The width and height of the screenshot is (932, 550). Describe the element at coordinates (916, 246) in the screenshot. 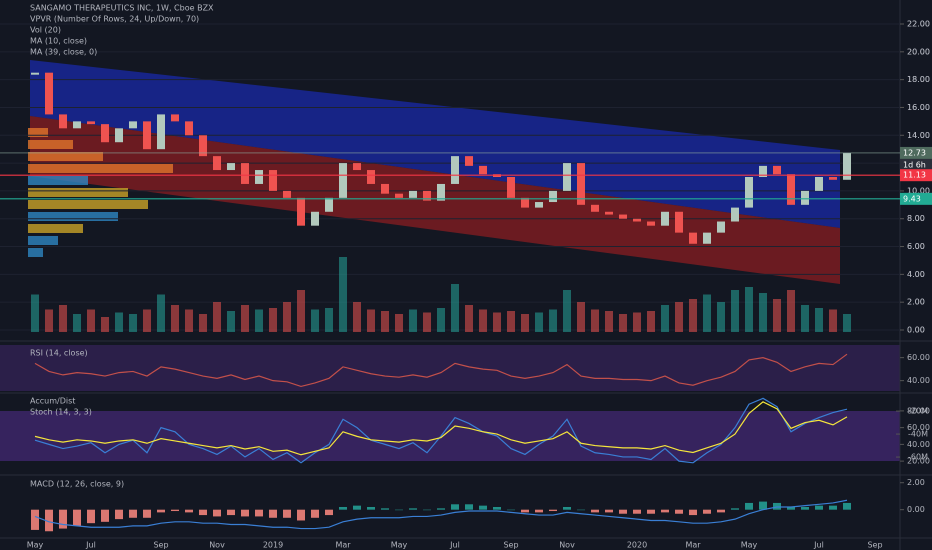

I see `y-tick-label: 6.00` at that location.